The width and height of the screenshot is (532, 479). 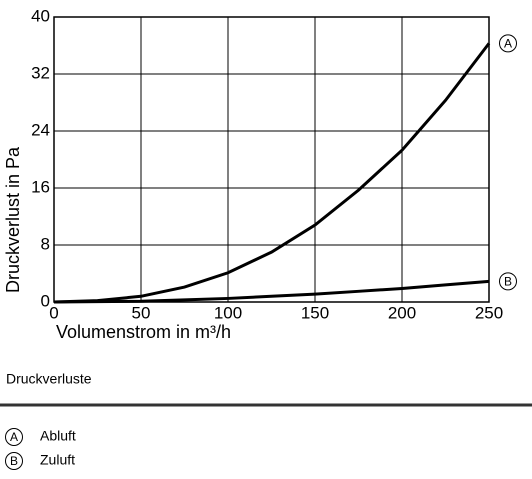 What do you see at coordinates (40, 72) in the screenshot?
I see `y-tick-label: 32` at bounding box center [40, 72].